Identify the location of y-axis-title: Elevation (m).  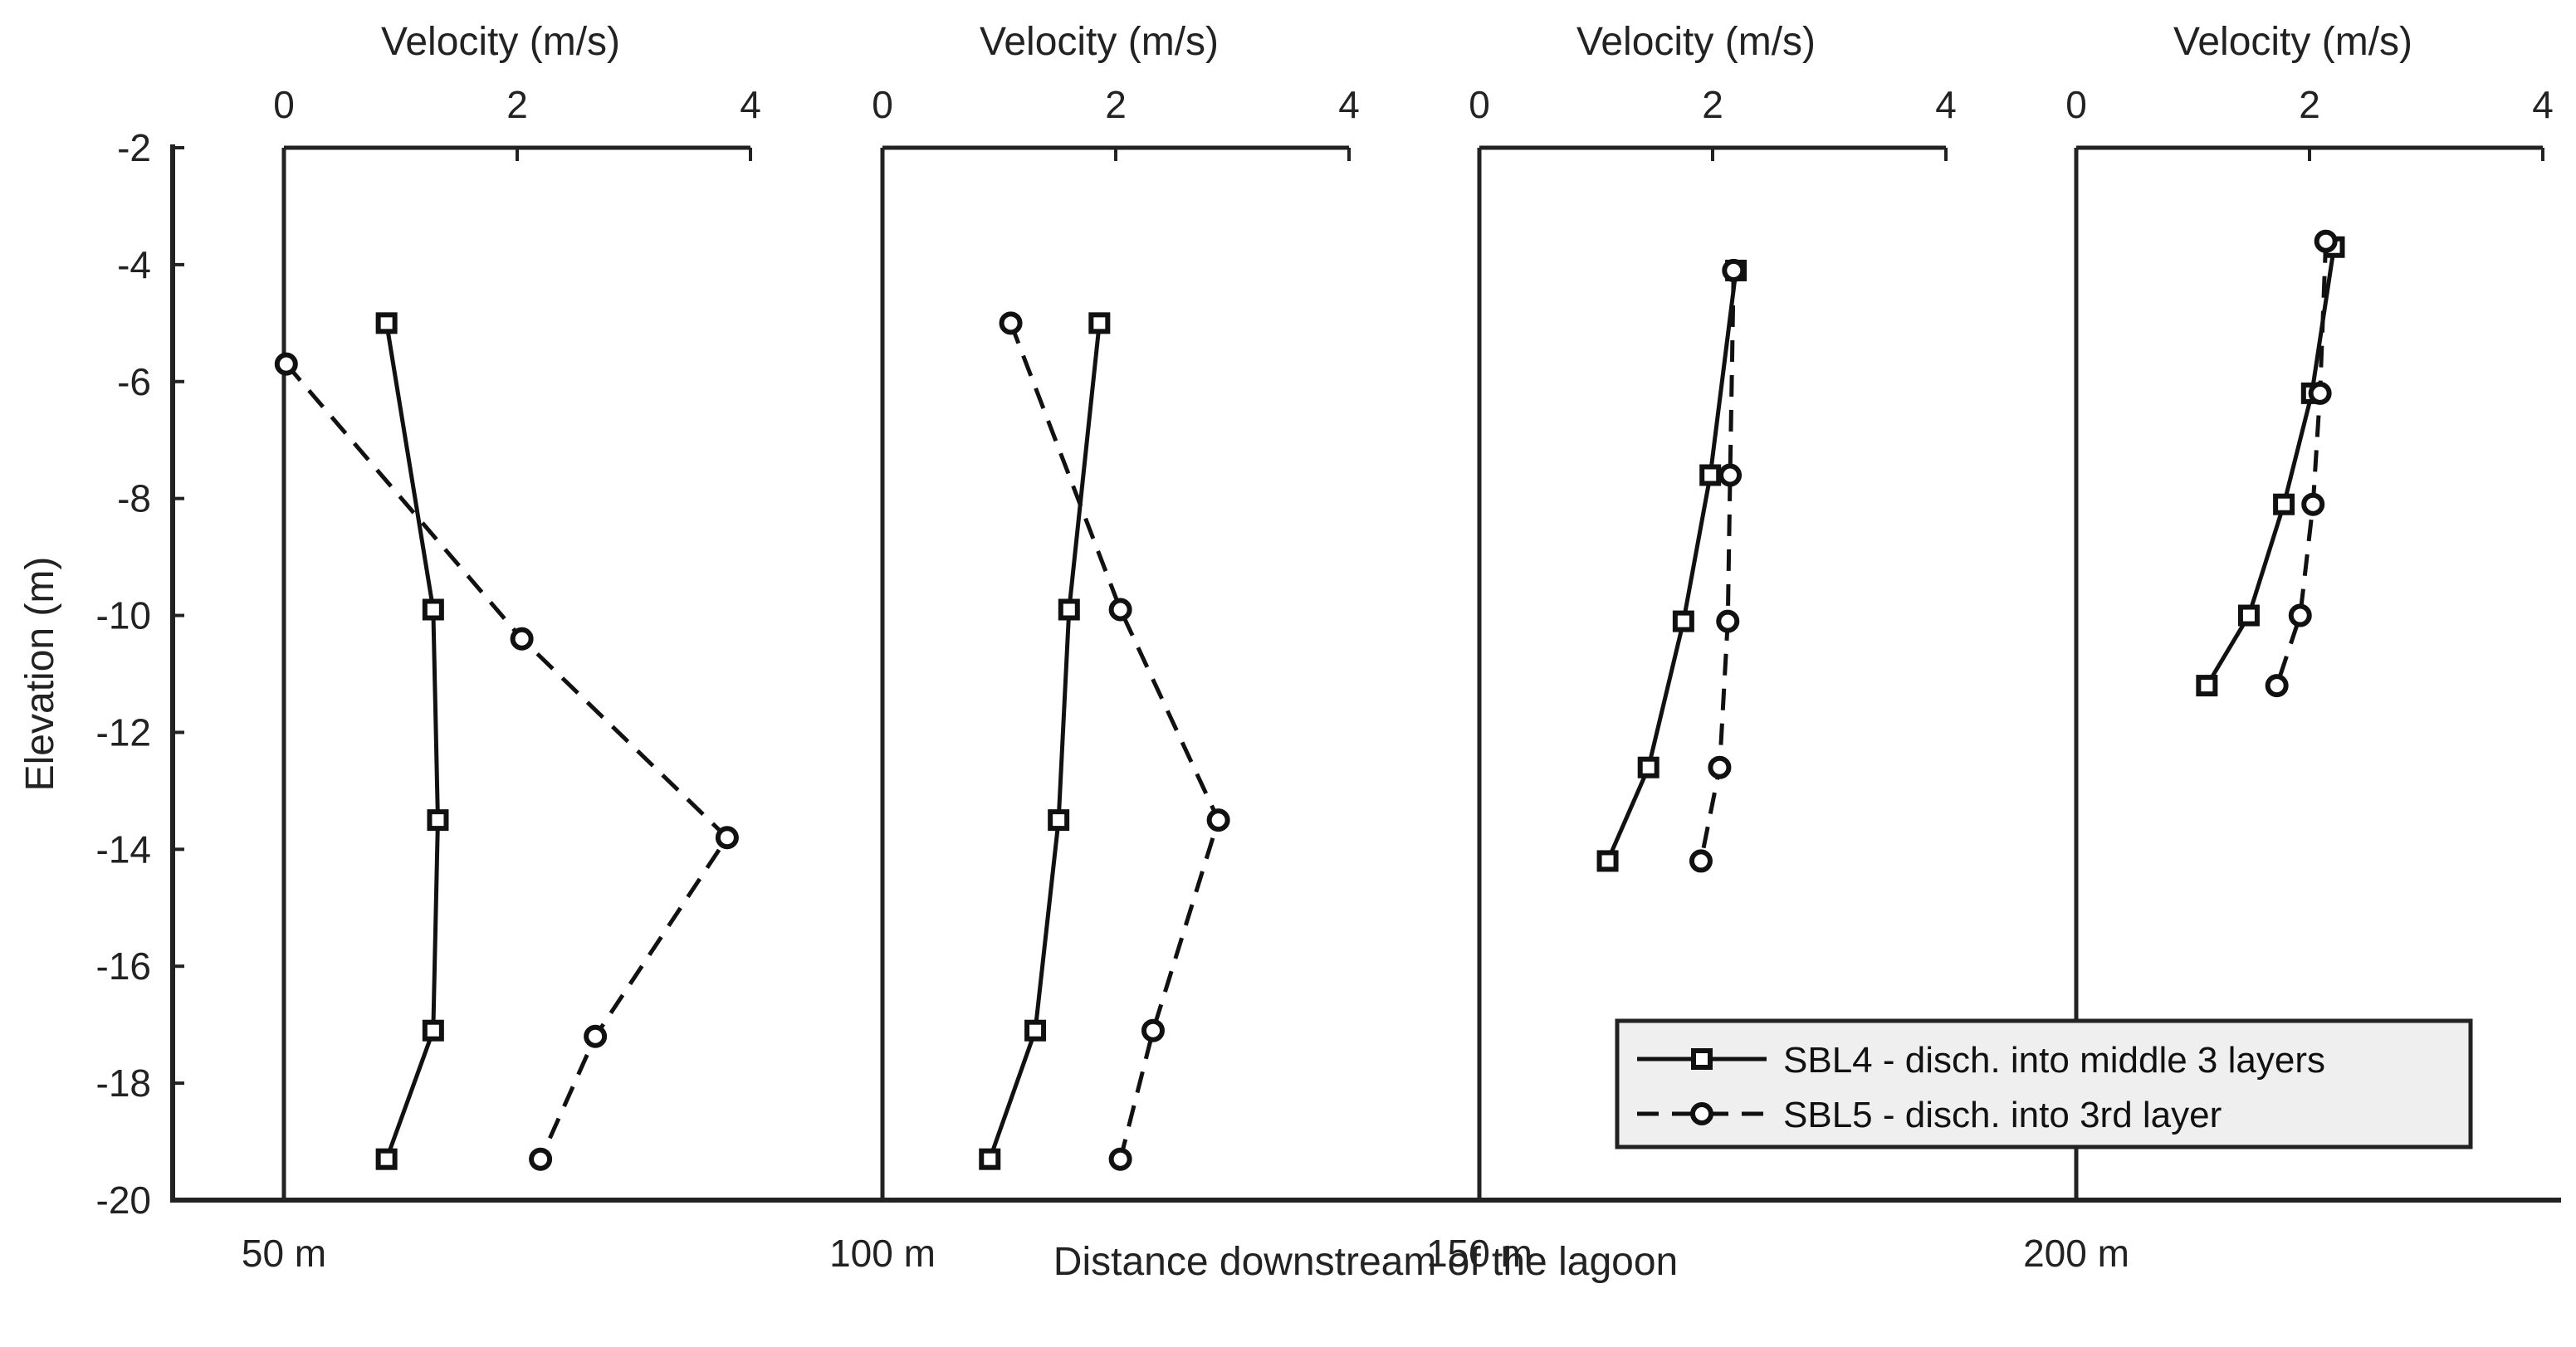
(40, 674).